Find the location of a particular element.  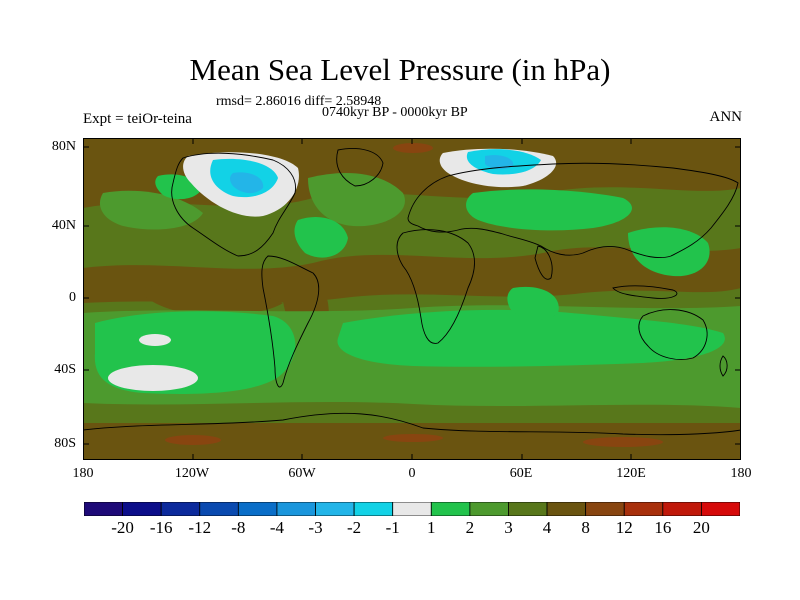

coast-india is located at coordinates (543, 262).